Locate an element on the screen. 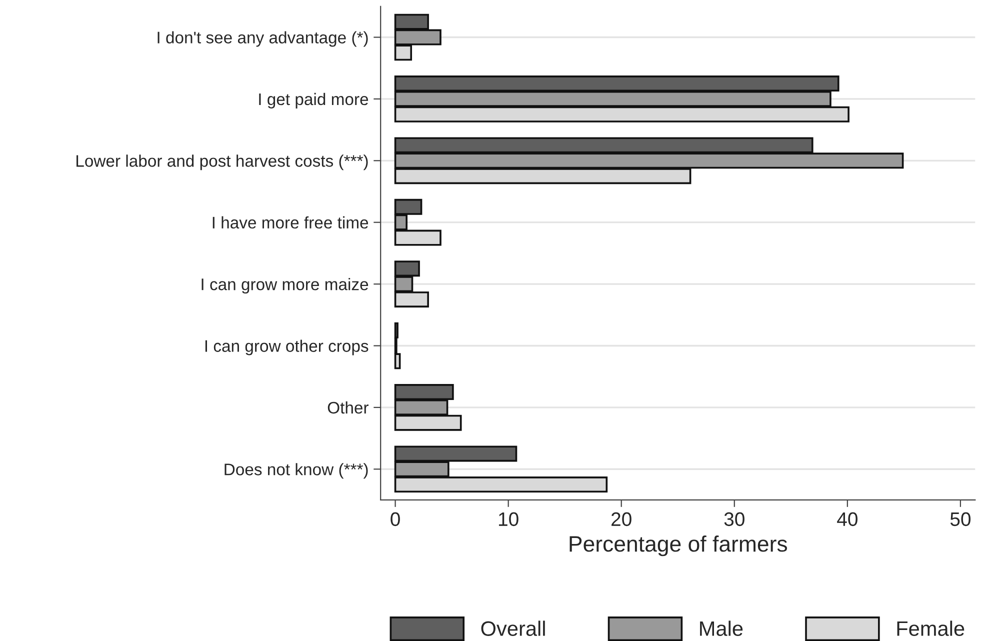 The height and width of the screenshot is (641, 986). y-tick-label: Does not know (***) is located at coordinates (296, 471).